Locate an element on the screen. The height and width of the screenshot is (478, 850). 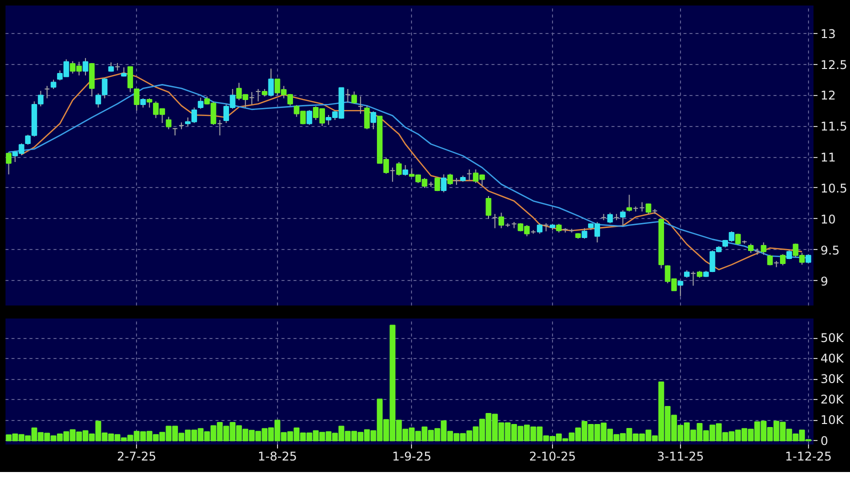
y-tick-label: 10.5 is located at coordinates (834, 188).